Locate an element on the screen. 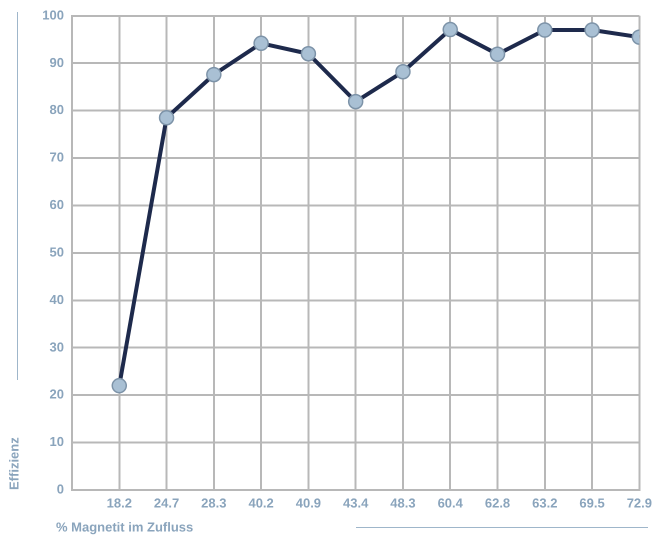  x-tick-label: 40.2 is located at coordinates (261, 502).